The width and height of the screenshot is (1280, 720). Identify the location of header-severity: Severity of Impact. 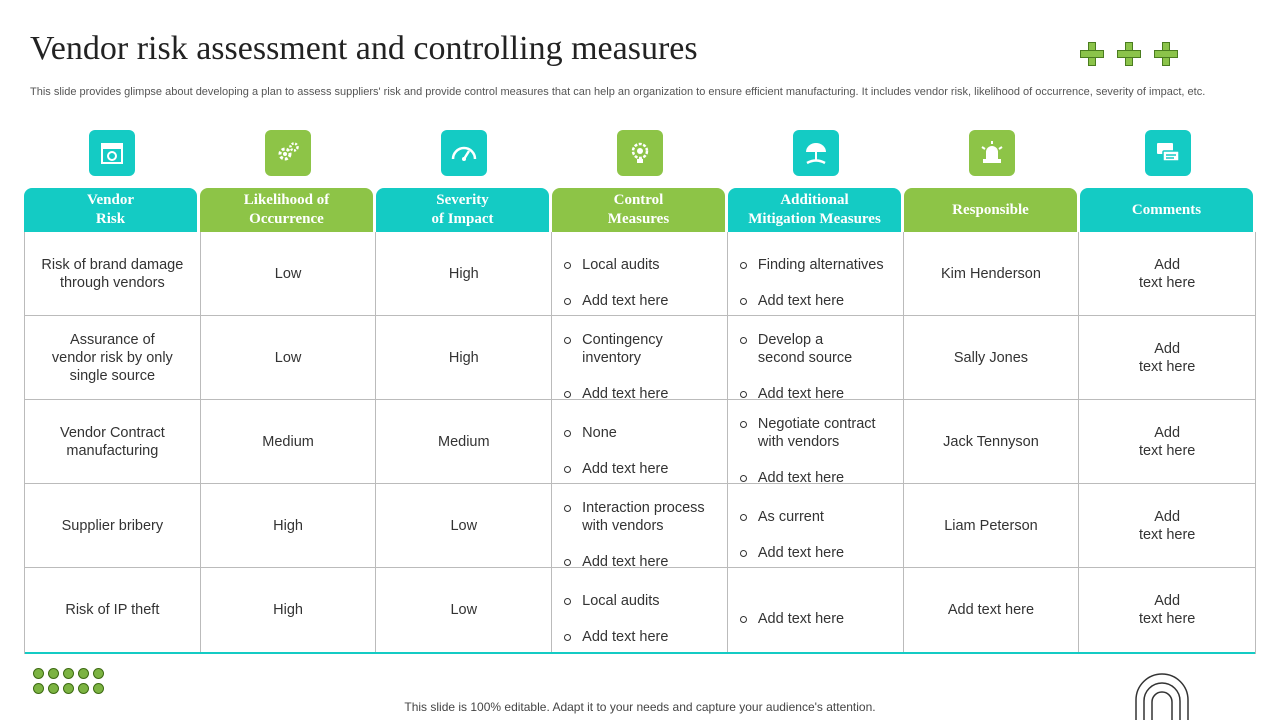
(462, 210).